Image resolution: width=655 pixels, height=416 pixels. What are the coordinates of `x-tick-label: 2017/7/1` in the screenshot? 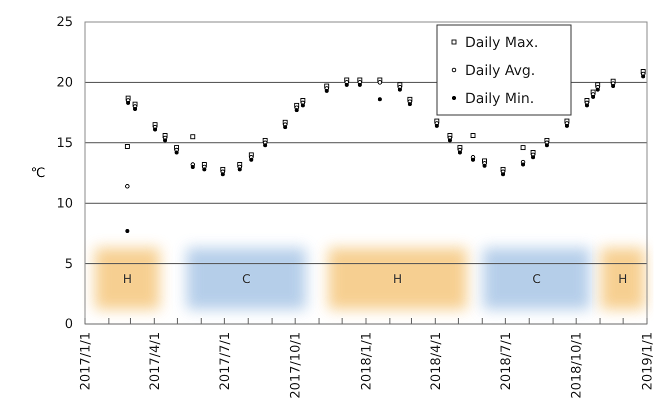 It's located at (225, 361).